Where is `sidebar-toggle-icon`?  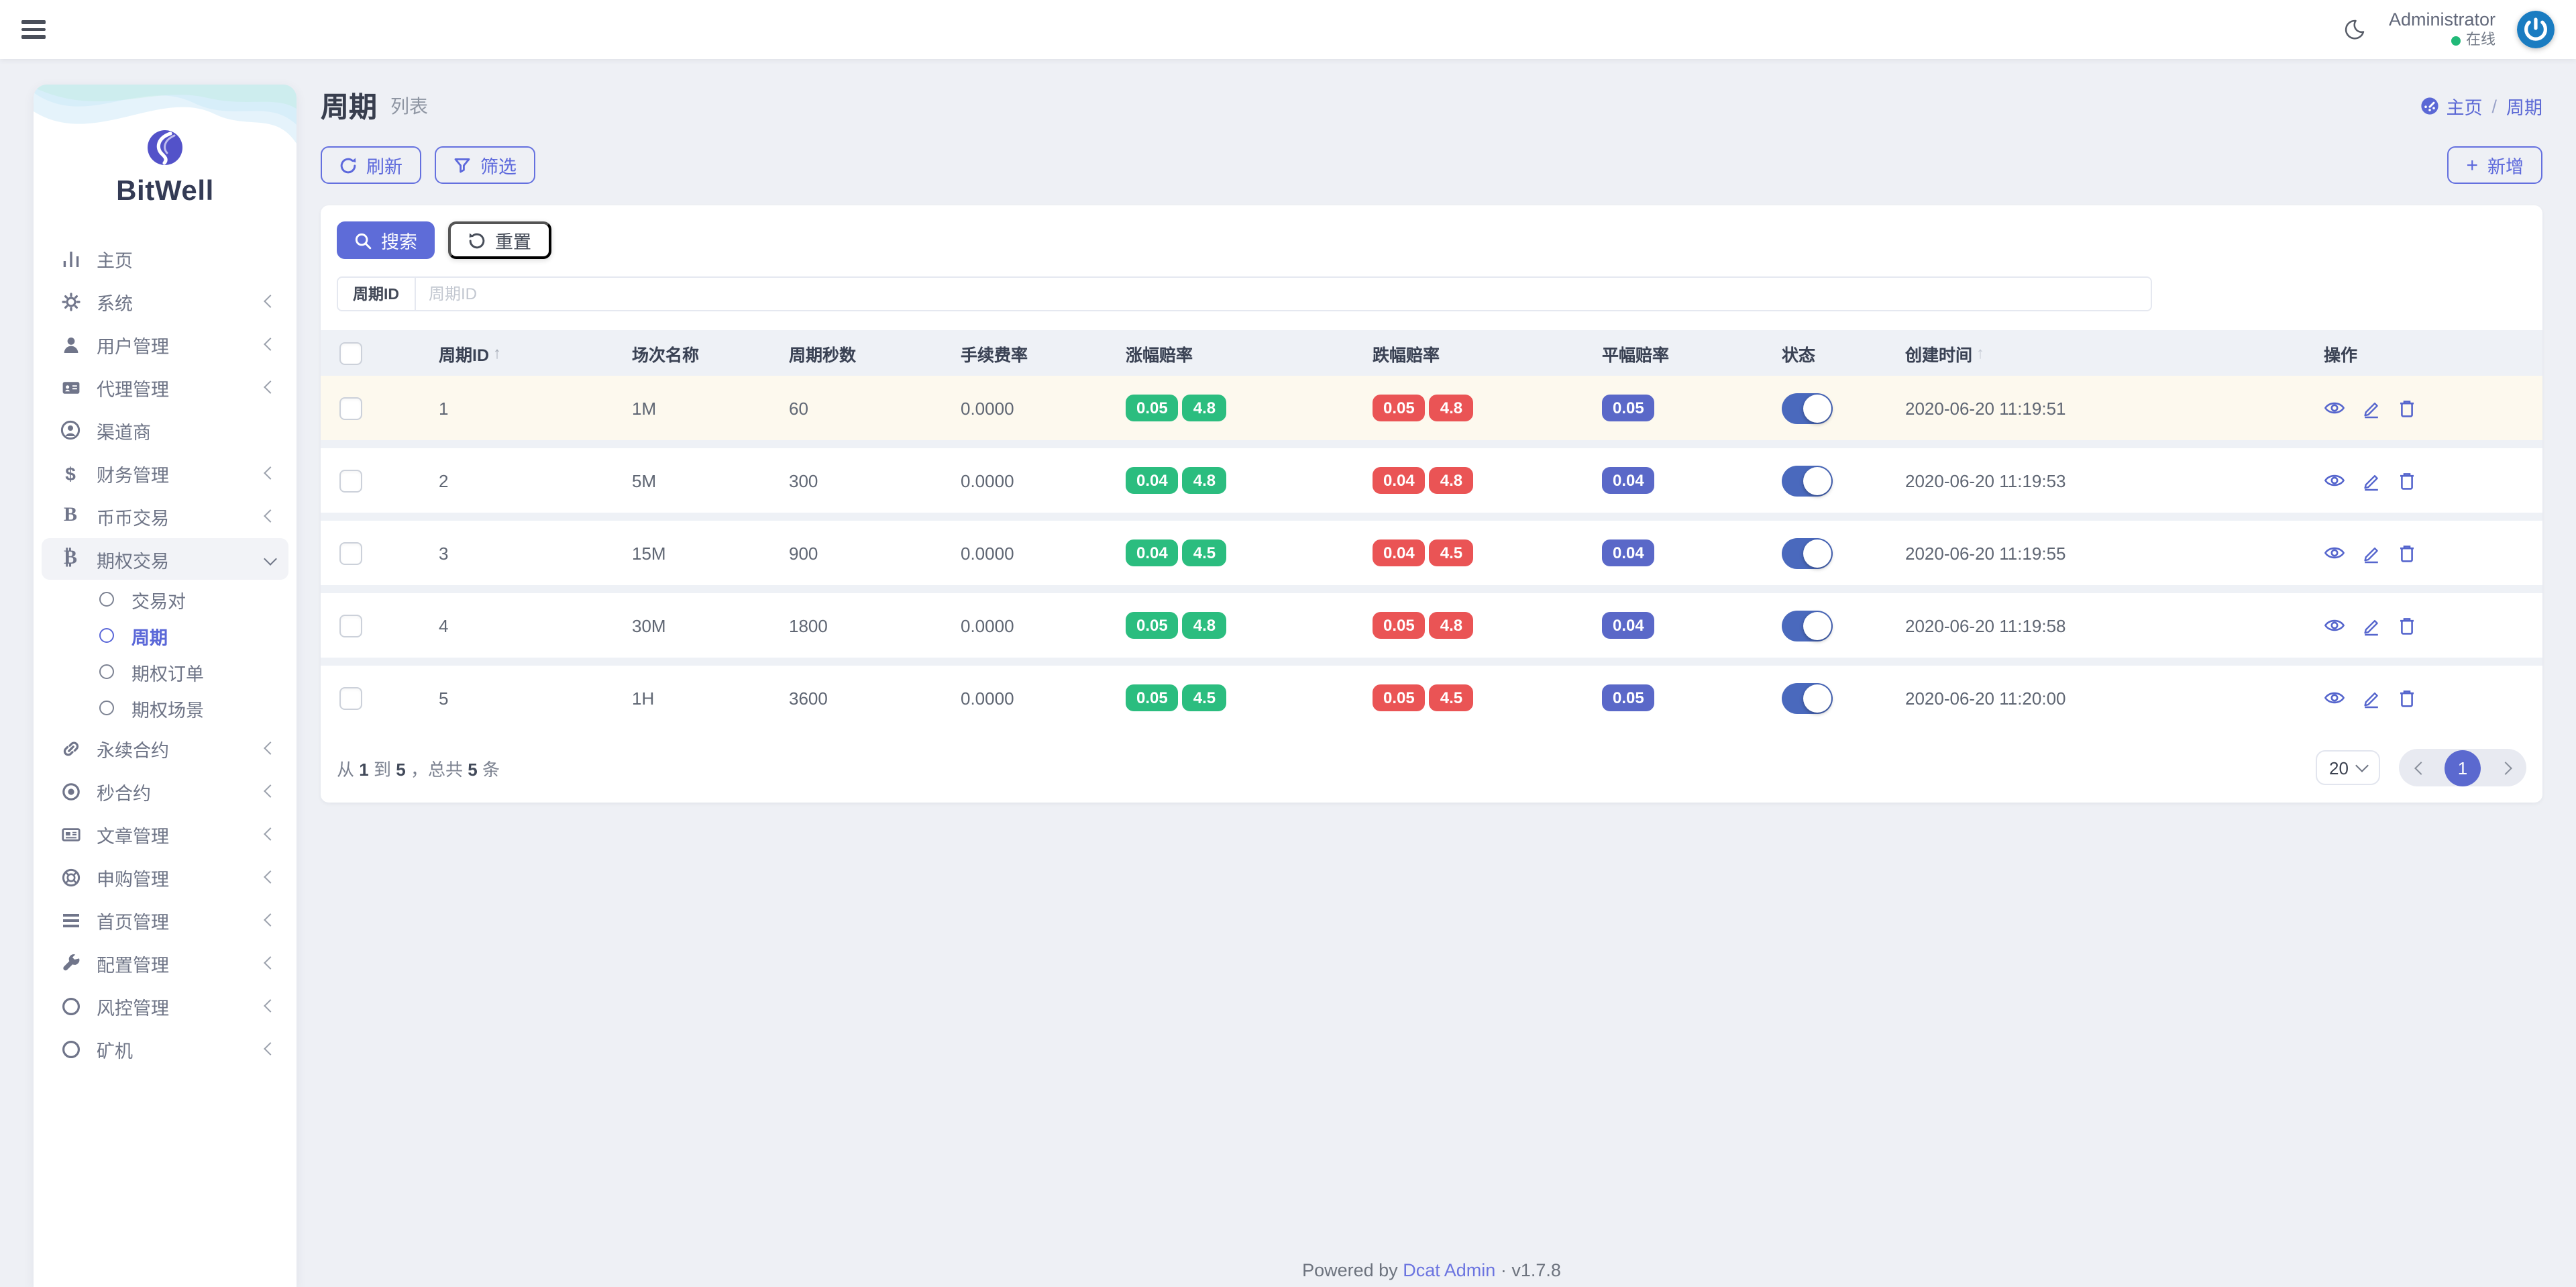
sidebar-toggle-icon is located at coordinates (33, 29).